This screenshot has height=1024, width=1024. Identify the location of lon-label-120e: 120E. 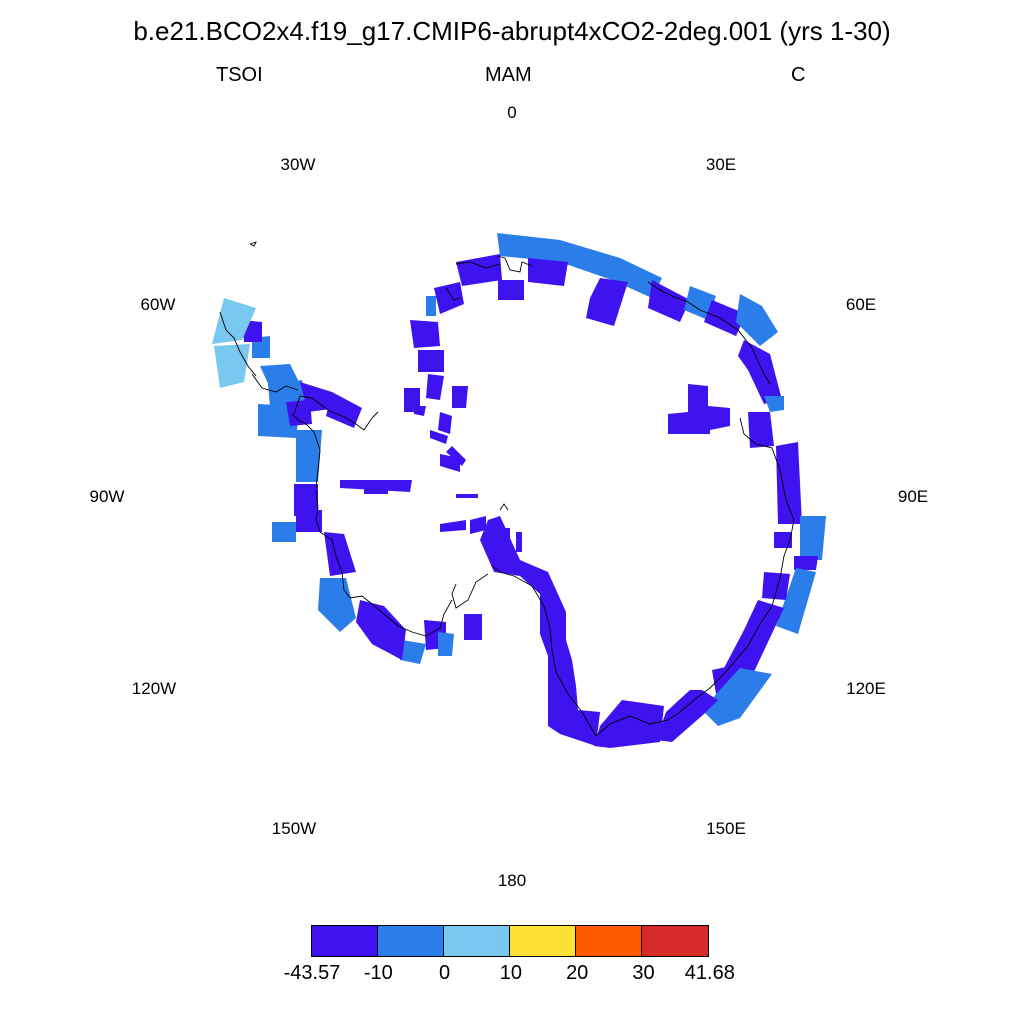
(866, 688).